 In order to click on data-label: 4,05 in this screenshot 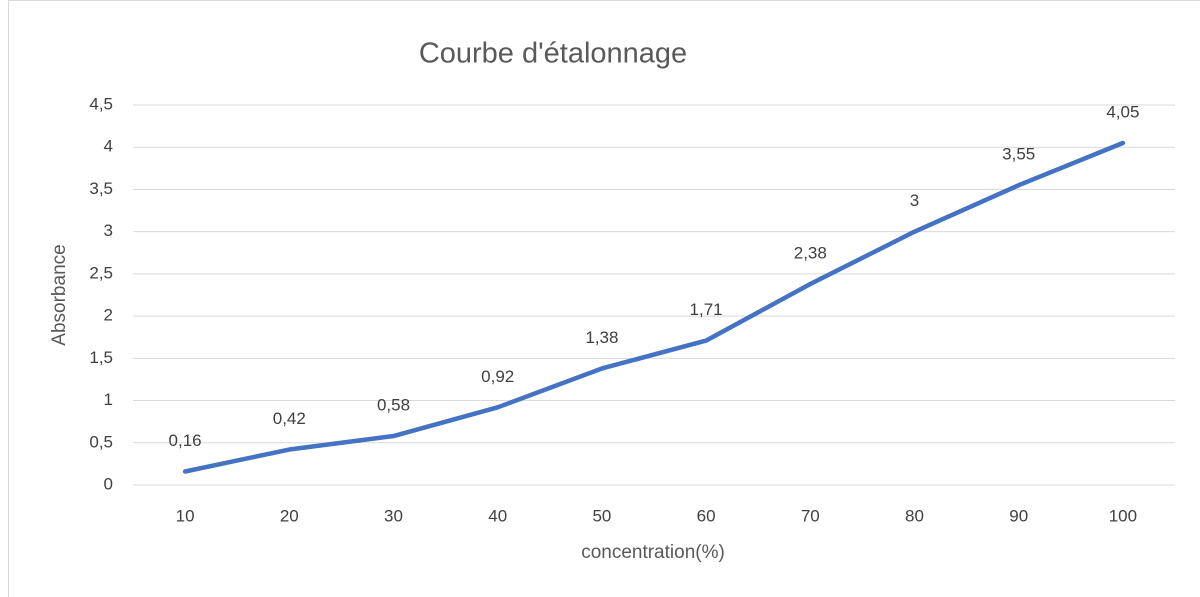, I will do `click(1122, 111)`.